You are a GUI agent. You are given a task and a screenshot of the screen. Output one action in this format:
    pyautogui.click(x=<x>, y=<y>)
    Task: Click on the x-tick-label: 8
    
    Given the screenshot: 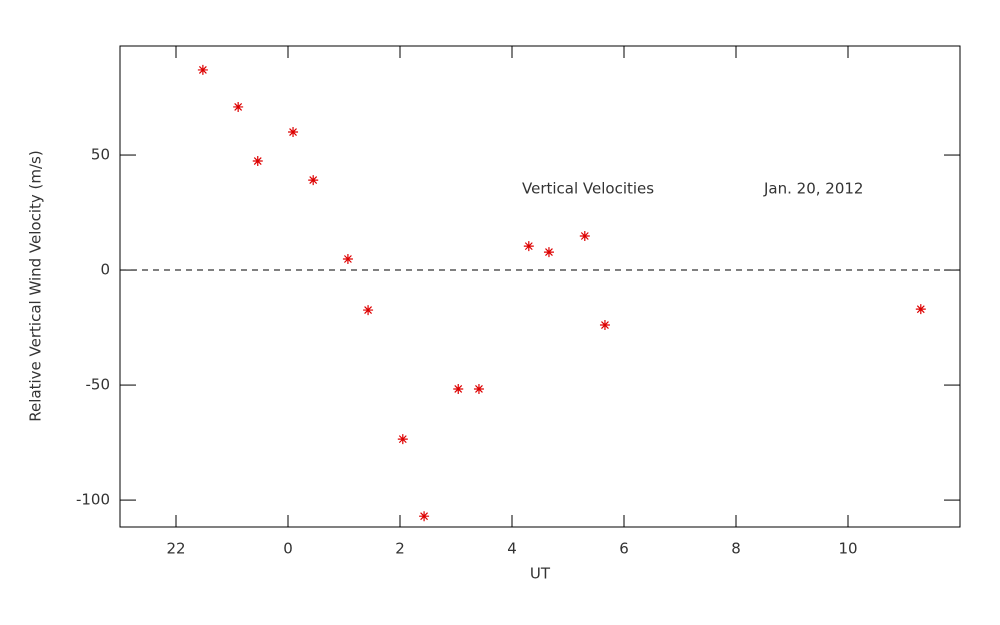 What is the action you would take?
    pyautogui.click(x=736, y=549)
    